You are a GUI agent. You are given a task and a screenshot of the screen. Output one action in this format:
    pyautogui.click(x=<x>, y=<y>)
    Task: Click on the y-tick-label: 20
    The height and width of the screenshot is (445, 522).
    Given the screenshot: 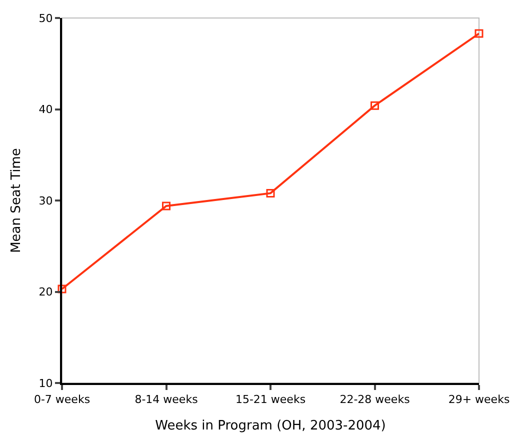 What is the action you would take?
    pyautogui.click(x=45, y=292)
    